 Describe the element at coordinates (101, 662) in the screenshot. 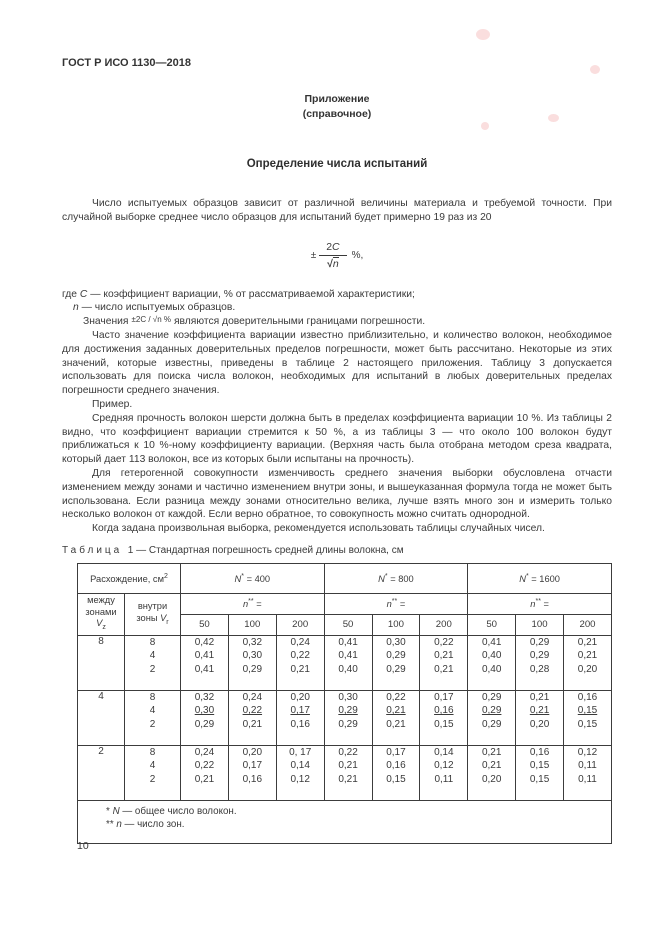

I see `cell-vz: 8` at that location.